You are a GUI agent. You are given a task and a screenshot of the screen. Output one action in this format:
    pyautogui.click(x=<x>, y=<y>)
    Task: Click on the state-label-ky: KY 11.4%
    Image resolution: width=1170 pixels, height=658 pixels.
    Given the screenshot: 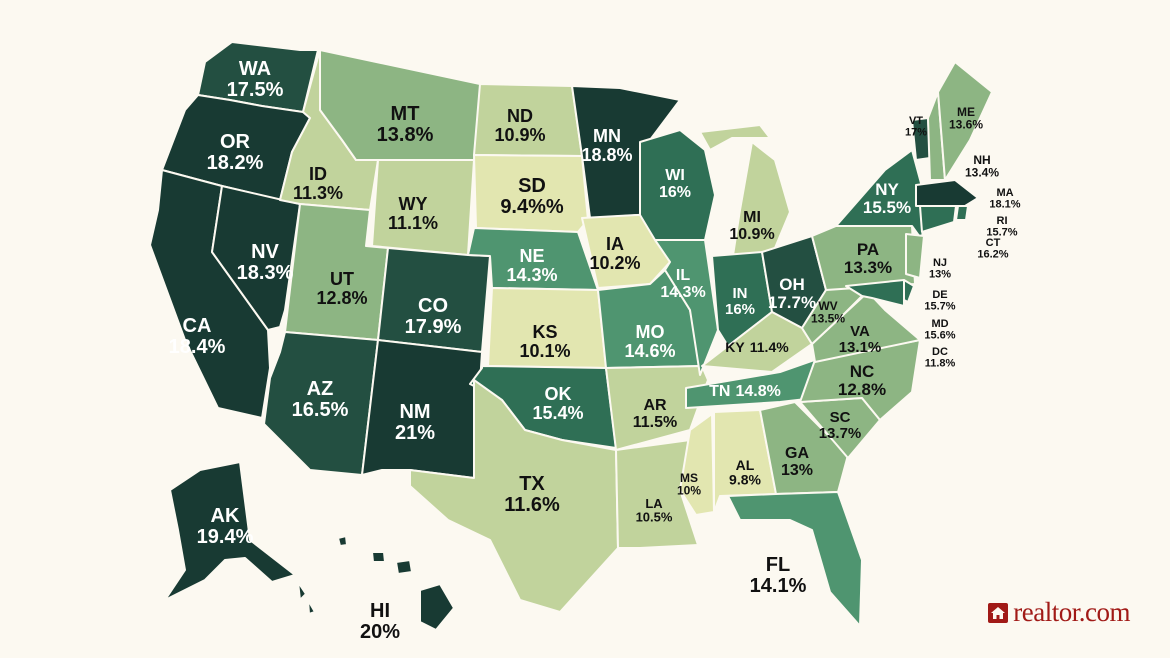 What is the action you would take?
    pyautogui.click(x=757, y=347)
    